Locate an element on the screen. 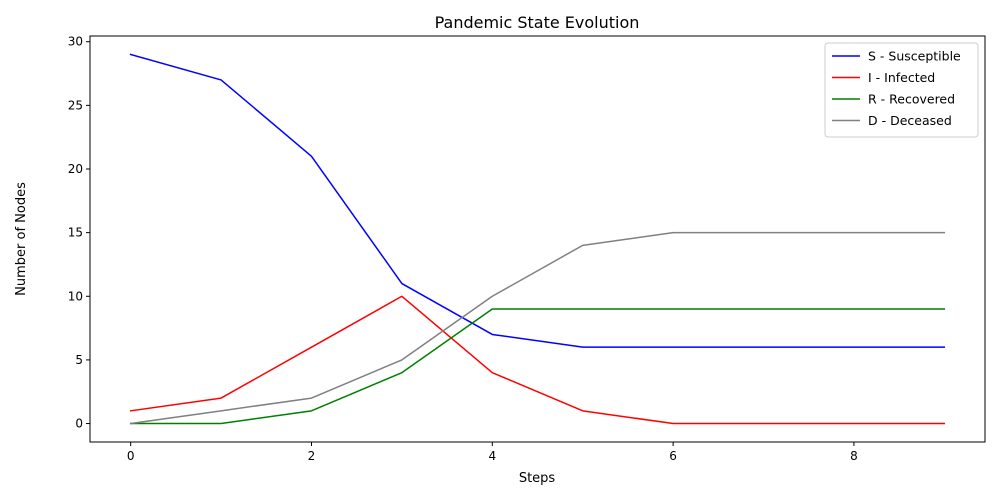  x-tick-label: 2 is located at coordinates (312, 456).